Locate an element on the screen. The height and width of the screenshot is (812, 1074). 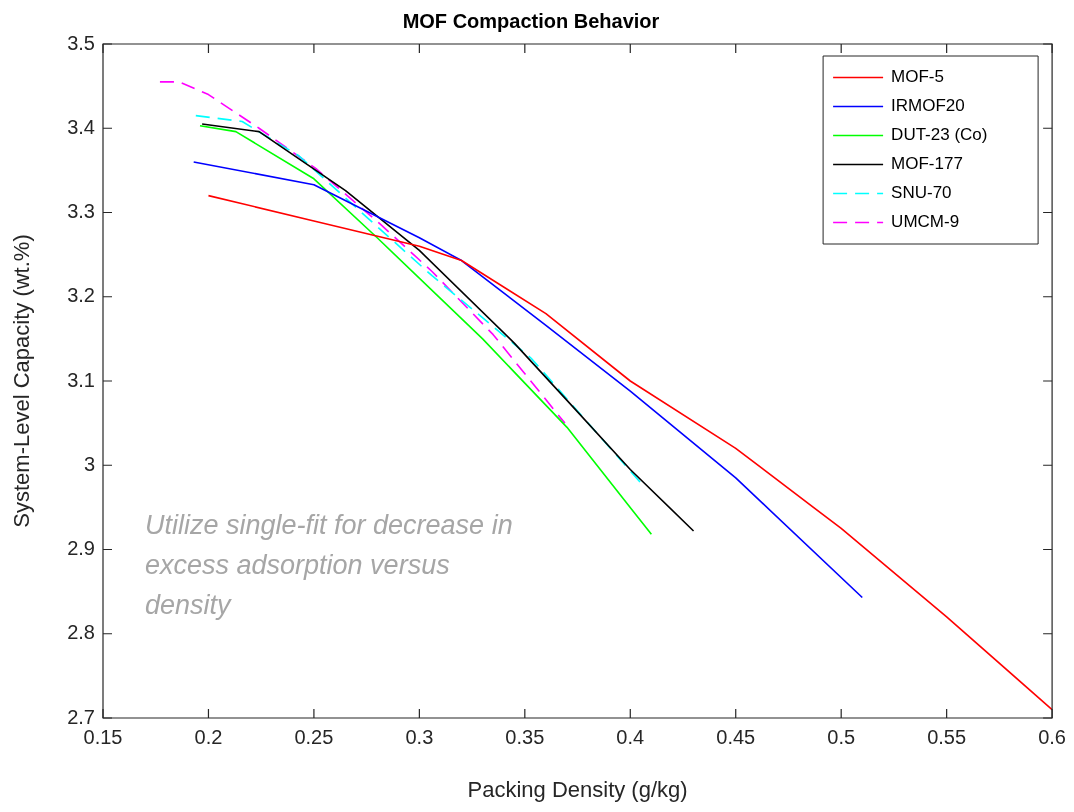
y-tick-label: 3.3 is located at coordinates (81, 211).